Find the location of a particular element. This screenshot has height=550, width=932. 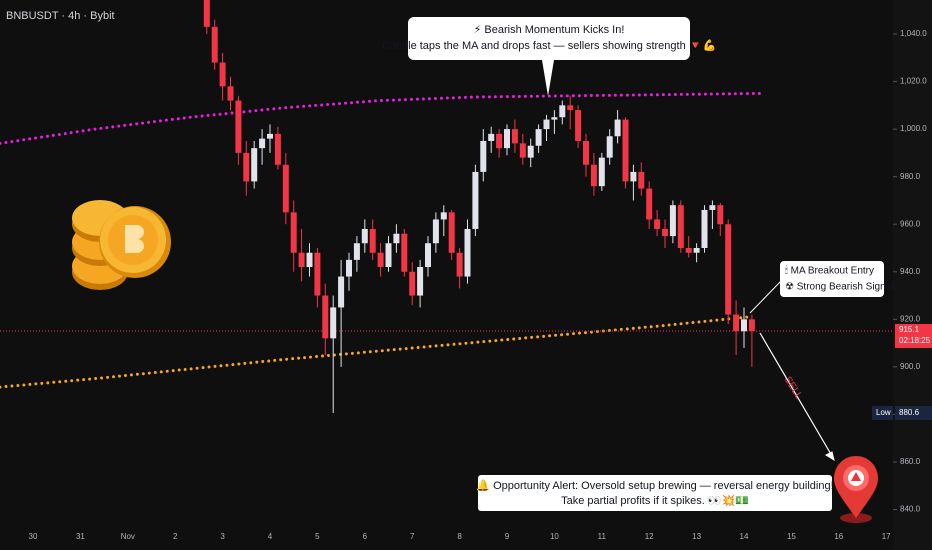

y-tick-label: 900.0 is located at coordinates (910, 366).